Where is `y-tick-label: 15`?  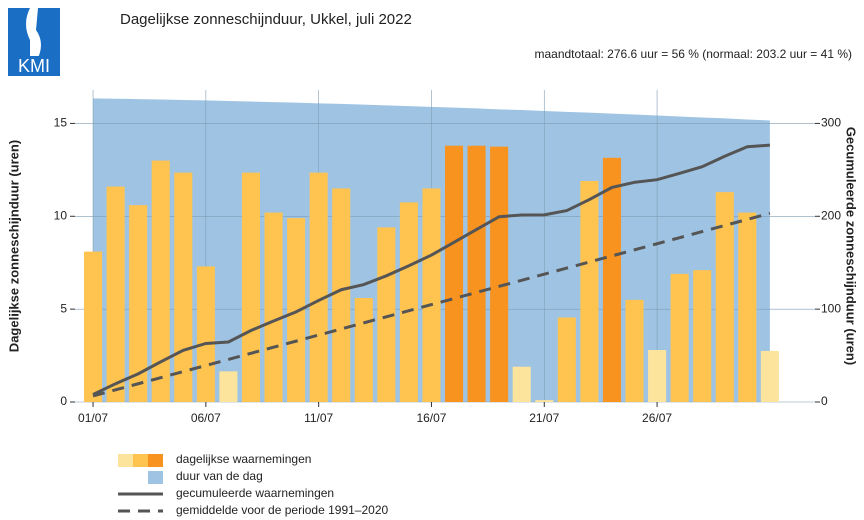
y-tick-label: 15 is located at coordinates (61, 123).